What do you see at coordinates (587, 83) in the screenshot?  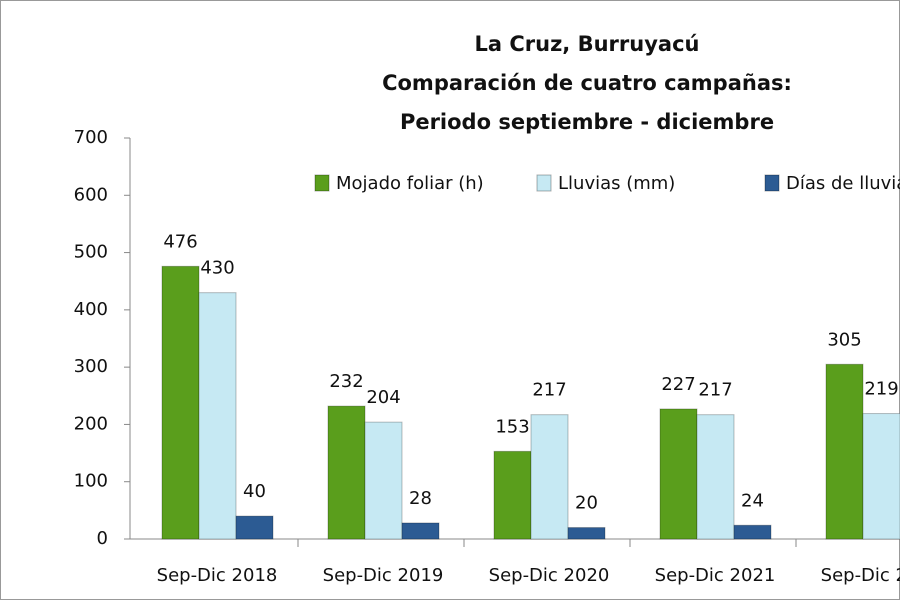 I see `chart-title: Comparación de cuatro campañas:` at bounding box center [587, 83].